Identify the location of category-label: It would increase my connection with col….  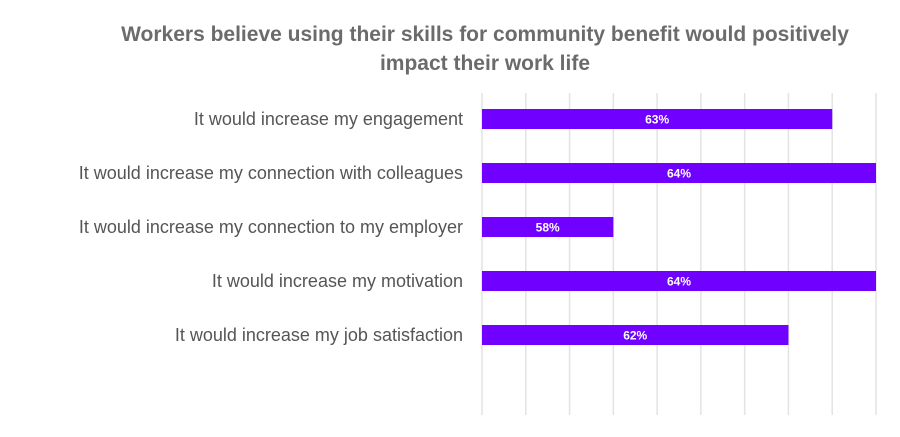
(271, 173).